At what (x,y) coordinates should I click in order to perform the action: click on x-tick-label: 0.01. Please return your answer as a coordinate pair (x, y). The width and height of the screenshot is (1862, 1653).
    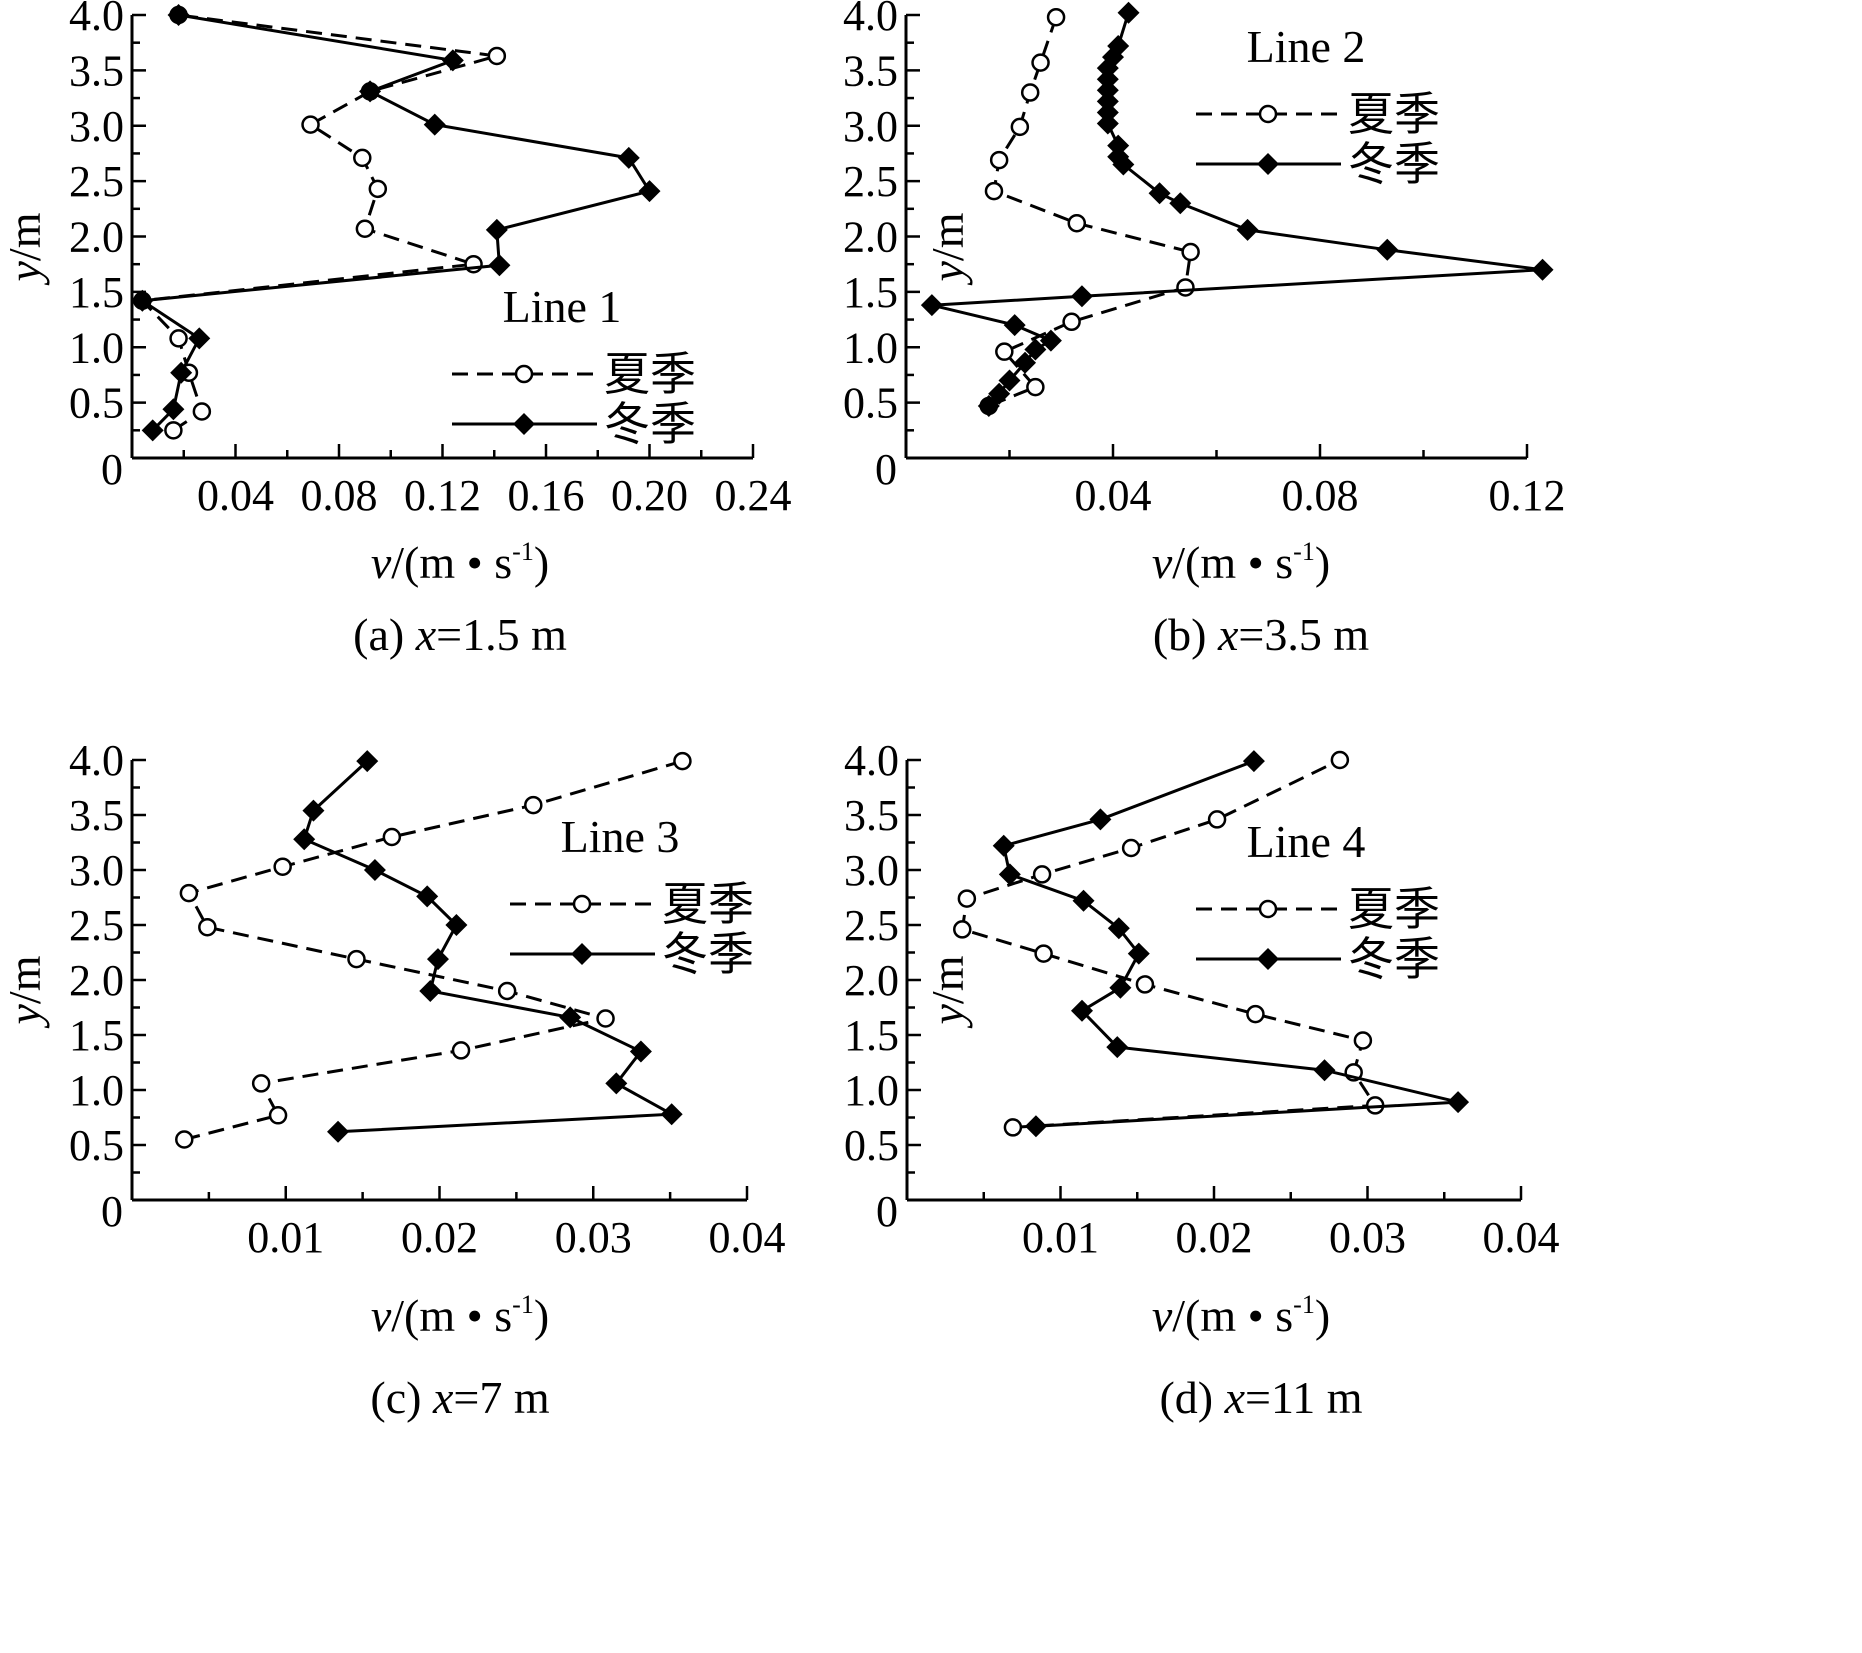
    Looking at the image, I should click on (285, 1237).